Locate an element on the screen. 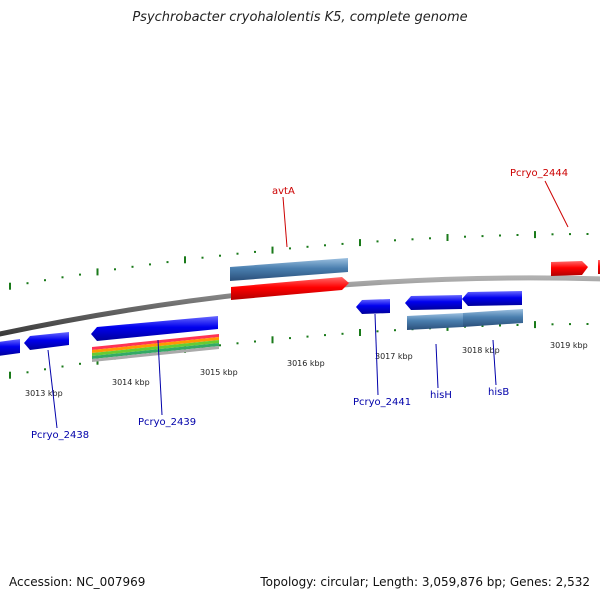  upper-tick-row is located at coordinates (299, 260).